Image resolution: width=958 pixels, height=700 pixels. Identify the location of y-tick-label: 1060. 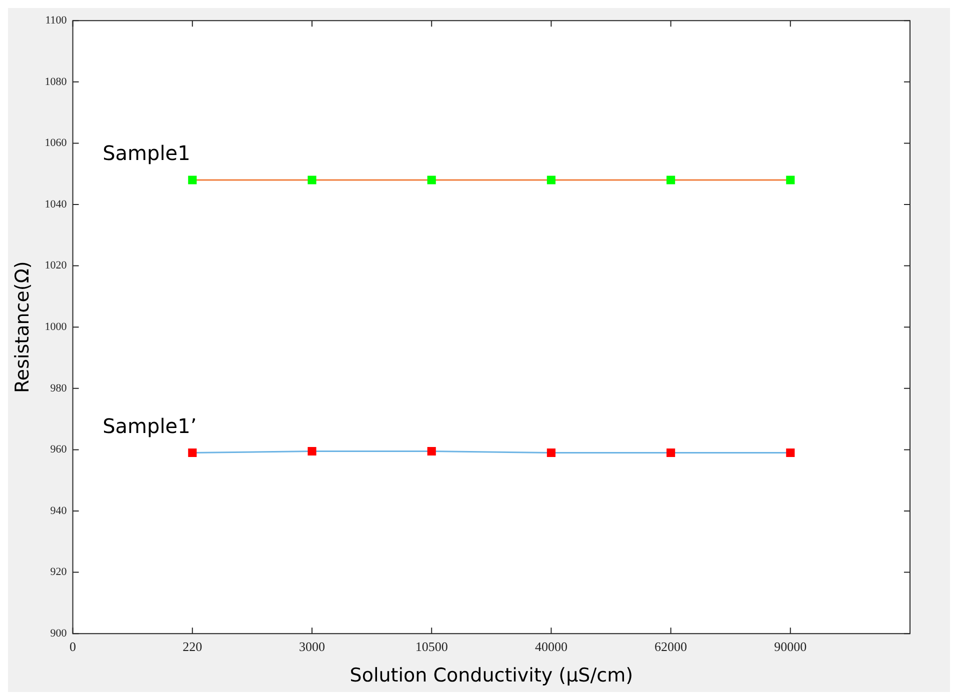
(56, 143).